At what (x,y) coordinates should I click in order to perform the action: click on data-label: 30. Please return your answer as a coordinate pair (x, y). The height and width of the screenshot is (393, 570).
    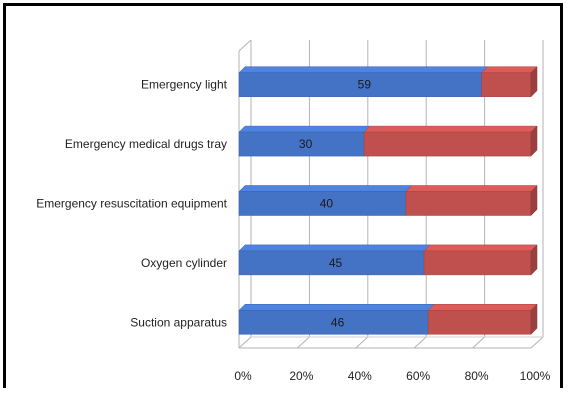
    Looking at the image, I should click on (306, 144).